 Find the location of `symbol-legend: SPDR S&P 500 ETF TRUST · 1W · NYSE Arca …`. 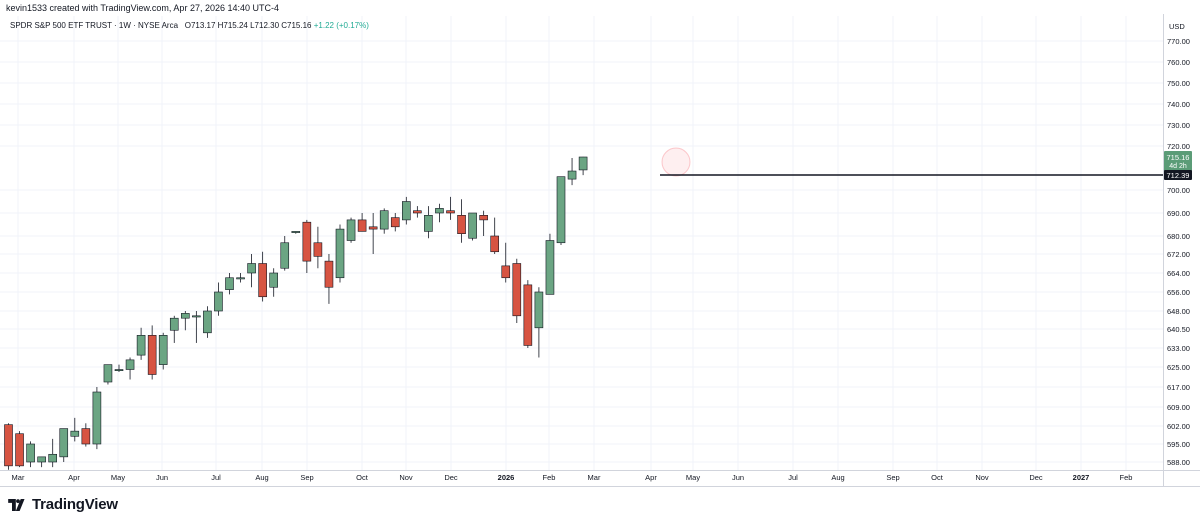

symbol-legend: SPDR S&P 500 ETF TRUST · 1W · NYSE Arca … is located at coordinates (189, 25).